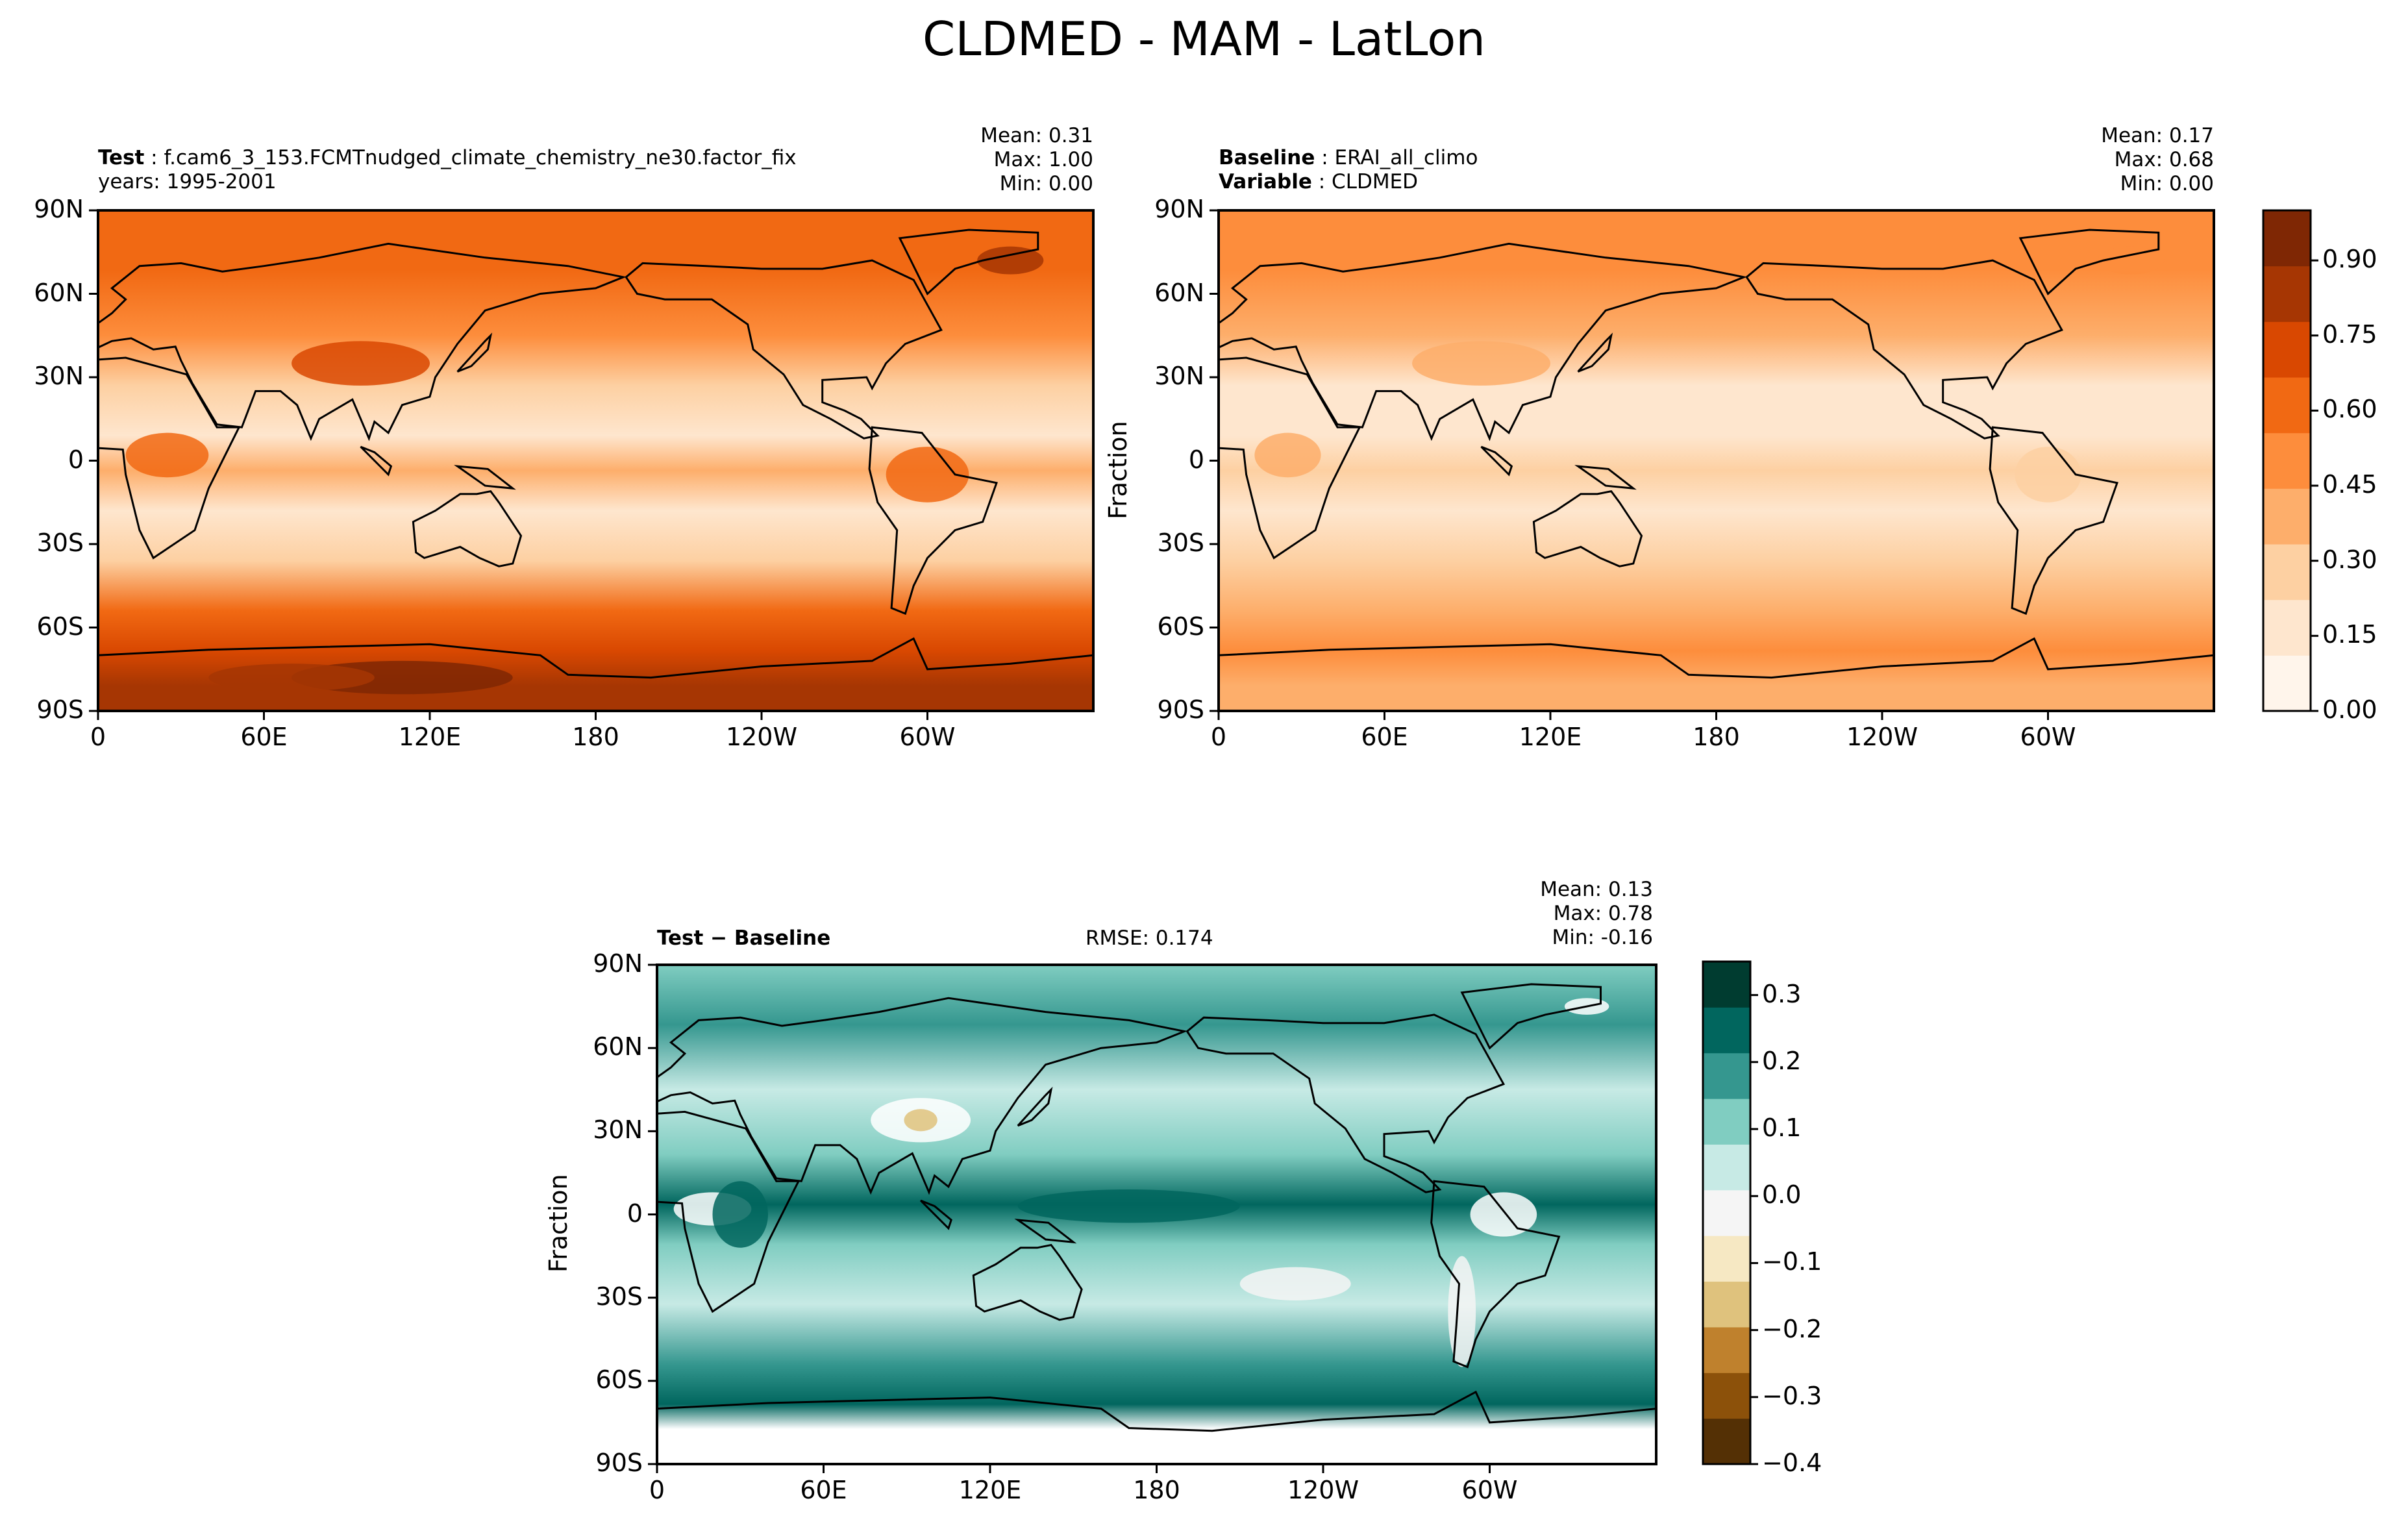  I want to click on field-colorbar, so click(2290, 460).